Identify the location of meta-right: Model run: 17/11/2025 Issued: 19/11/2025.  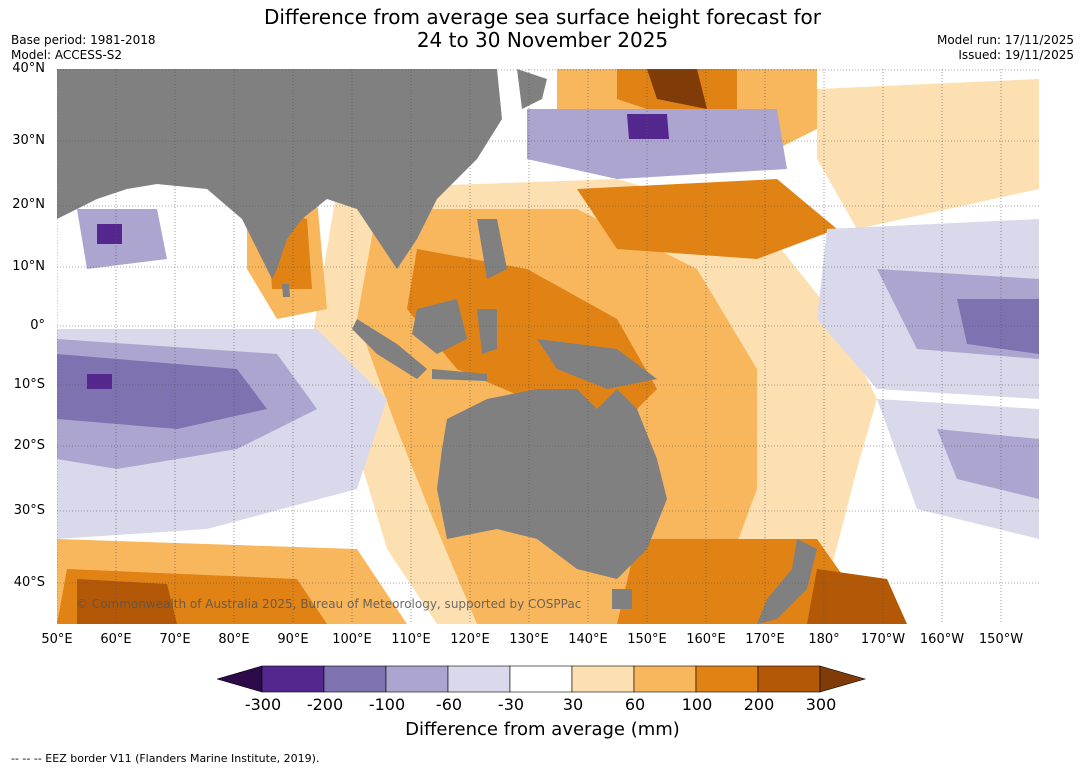
(1005, 48).